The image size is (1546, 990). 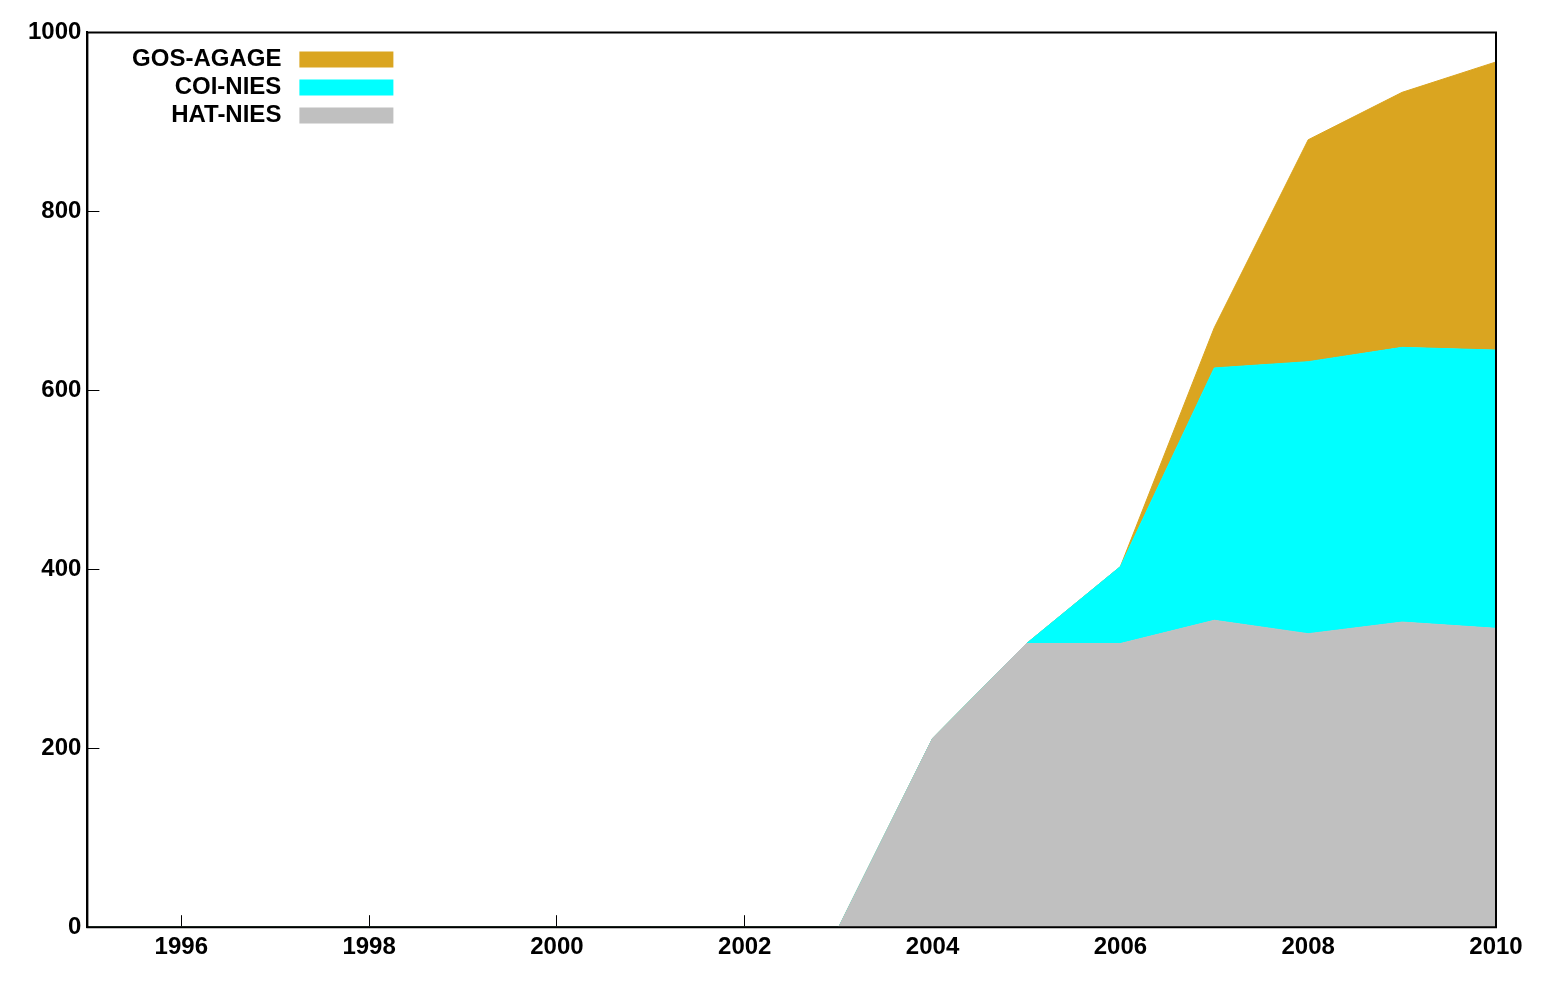 I want to click on y-tick-label: 1000, so click(x=55, y=31).